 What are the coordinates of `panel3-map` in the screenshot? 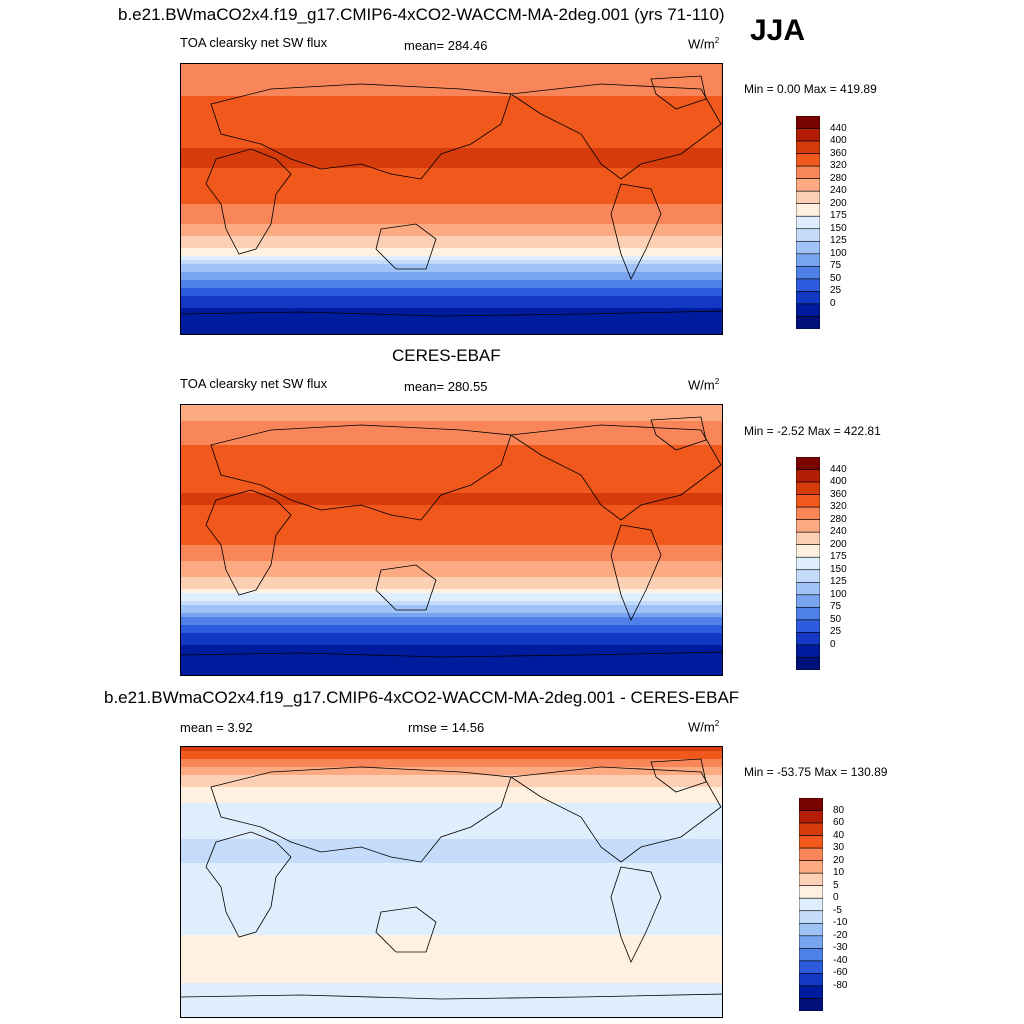 It's located at (451, 882).